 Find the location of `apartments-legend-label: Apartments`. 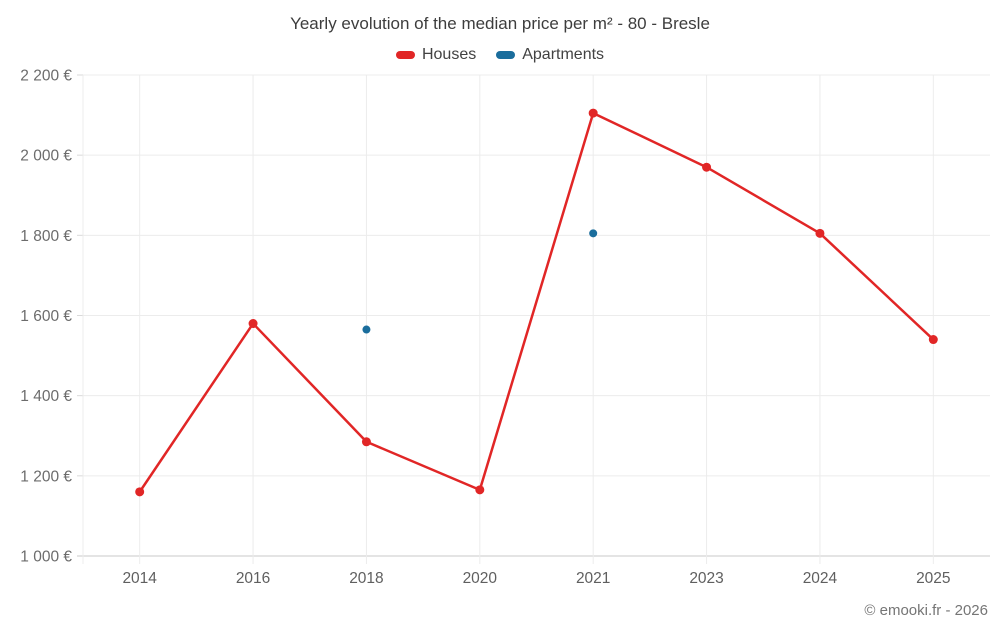

apartments-legend-label: Apartments is located at coordinates (563, 54).